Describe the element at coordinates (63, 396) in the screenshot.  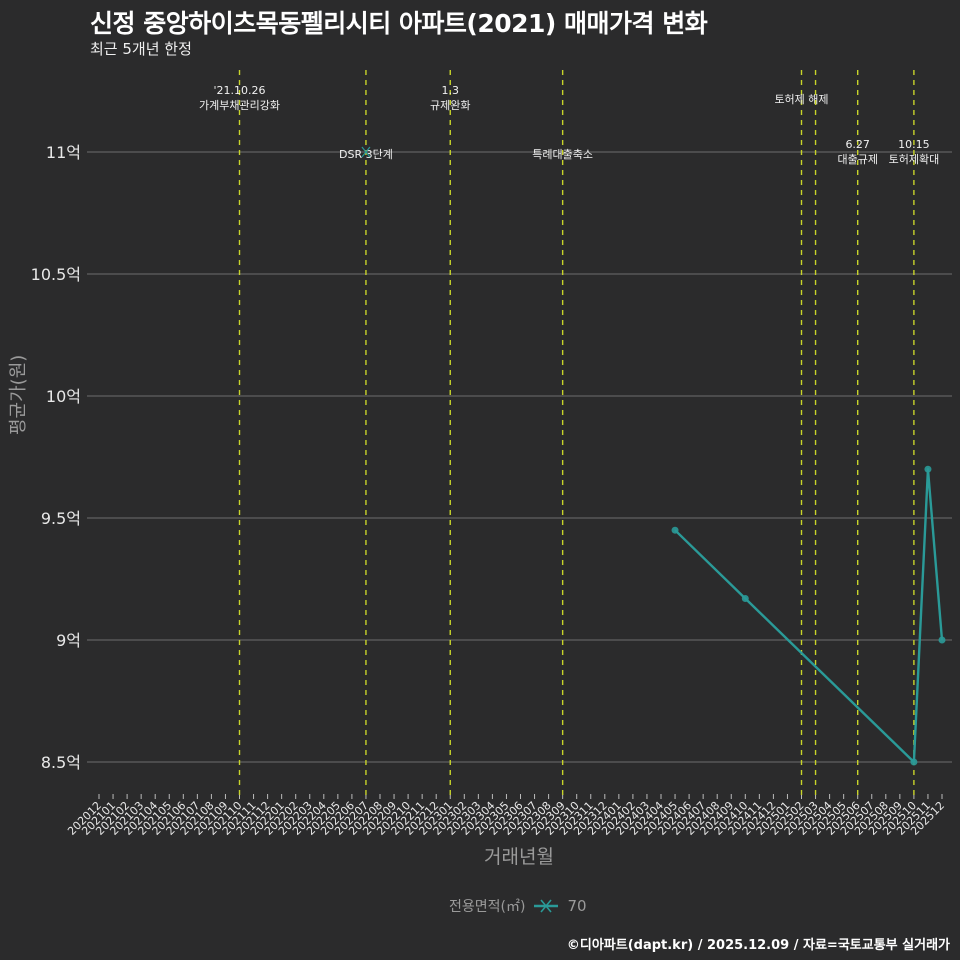
I see `y-tick-label: 10억` at that location.